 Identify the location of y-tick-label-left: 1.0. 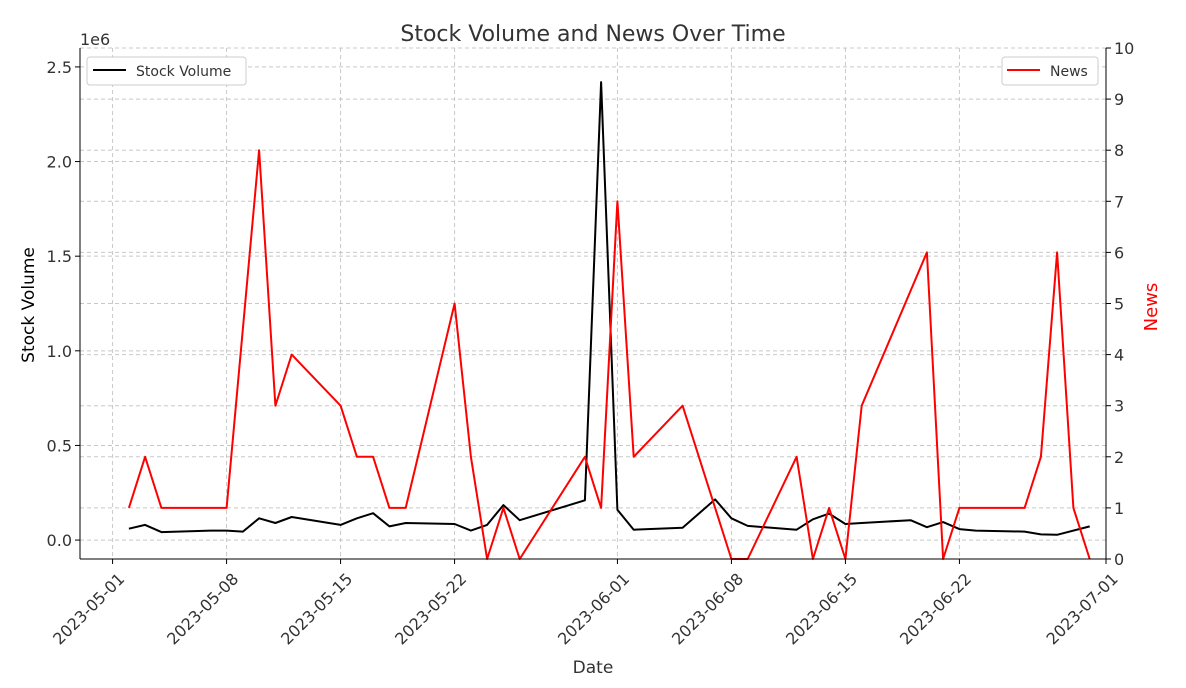
(59, 351).